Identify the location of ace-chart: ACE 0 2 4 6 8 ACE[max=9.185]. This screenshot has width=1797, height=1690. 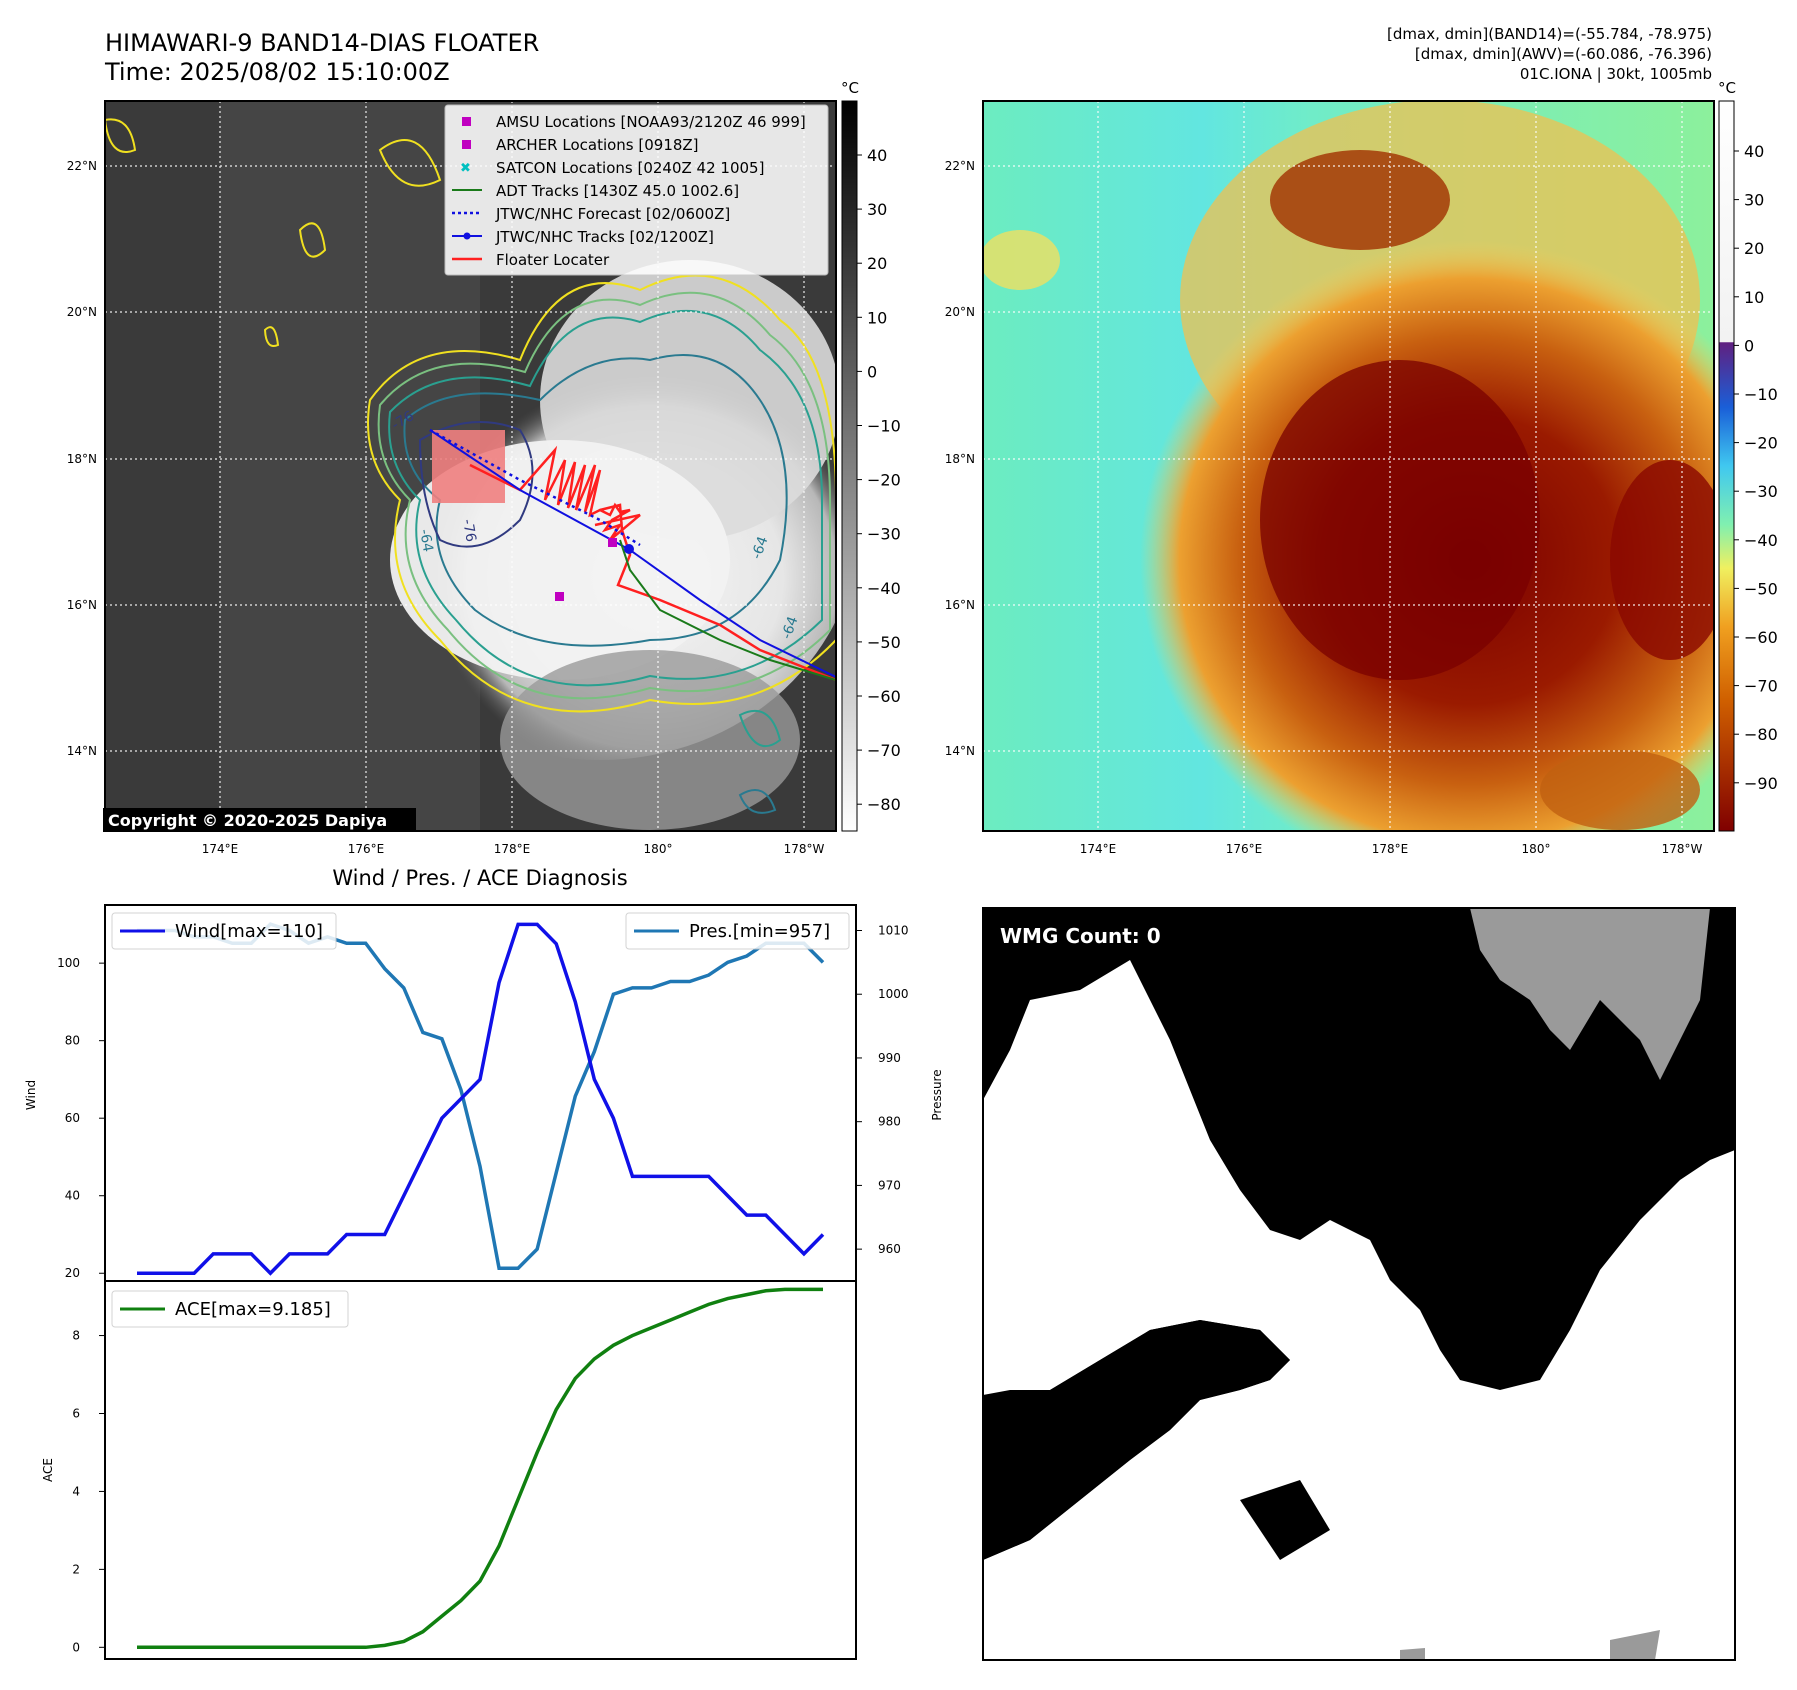
(449, 1470).